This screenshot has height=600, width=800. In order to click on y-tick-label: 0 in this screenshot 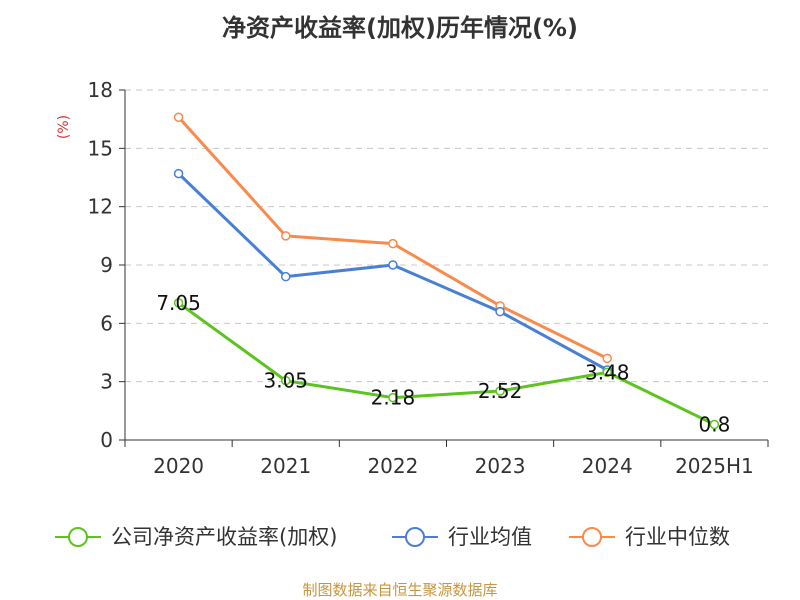, I will do `click(106, 440)`.